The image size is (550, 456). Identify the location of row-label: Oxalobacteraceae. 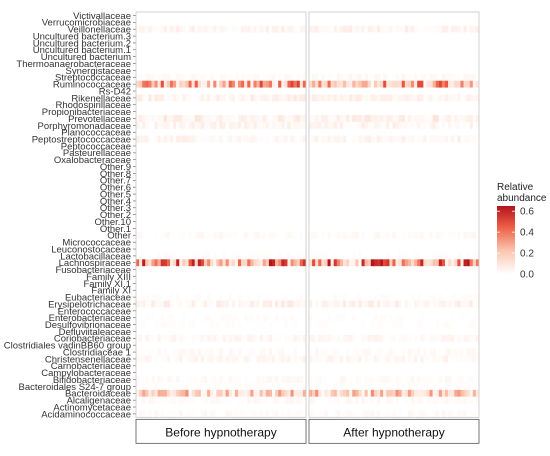
(92, 160).